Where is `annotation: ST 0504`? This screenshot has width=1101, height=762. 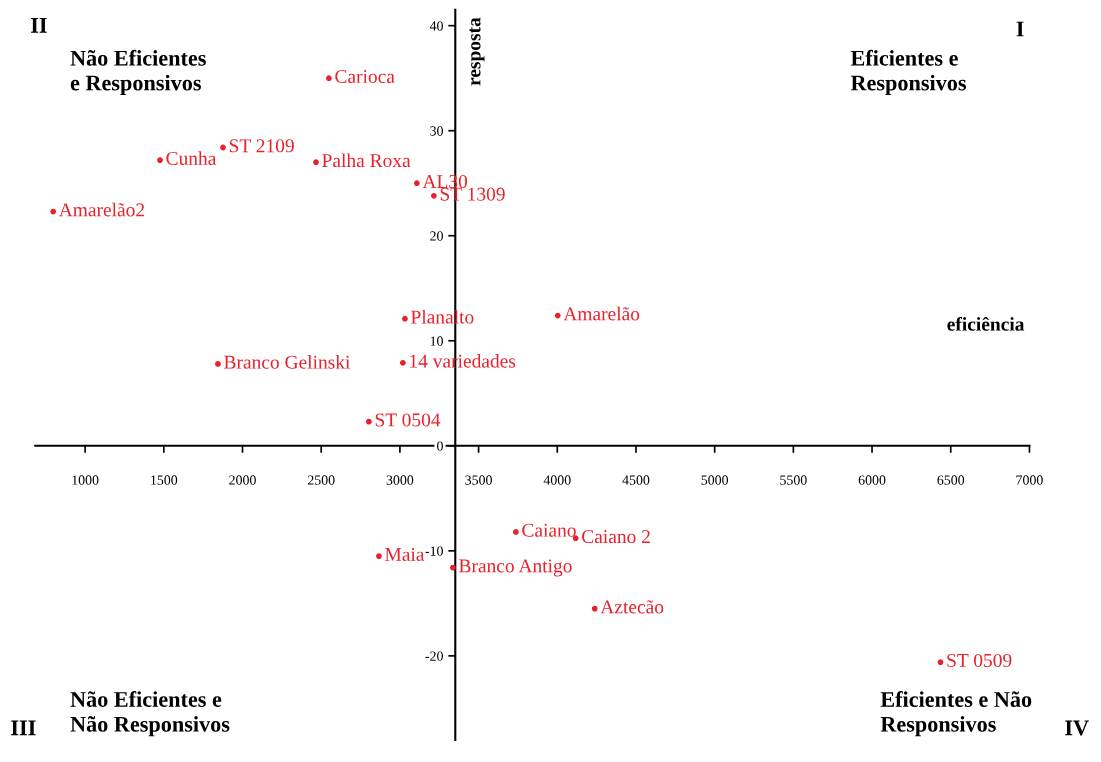 annotation: ST 0504 is located at coordinates (408, 420).